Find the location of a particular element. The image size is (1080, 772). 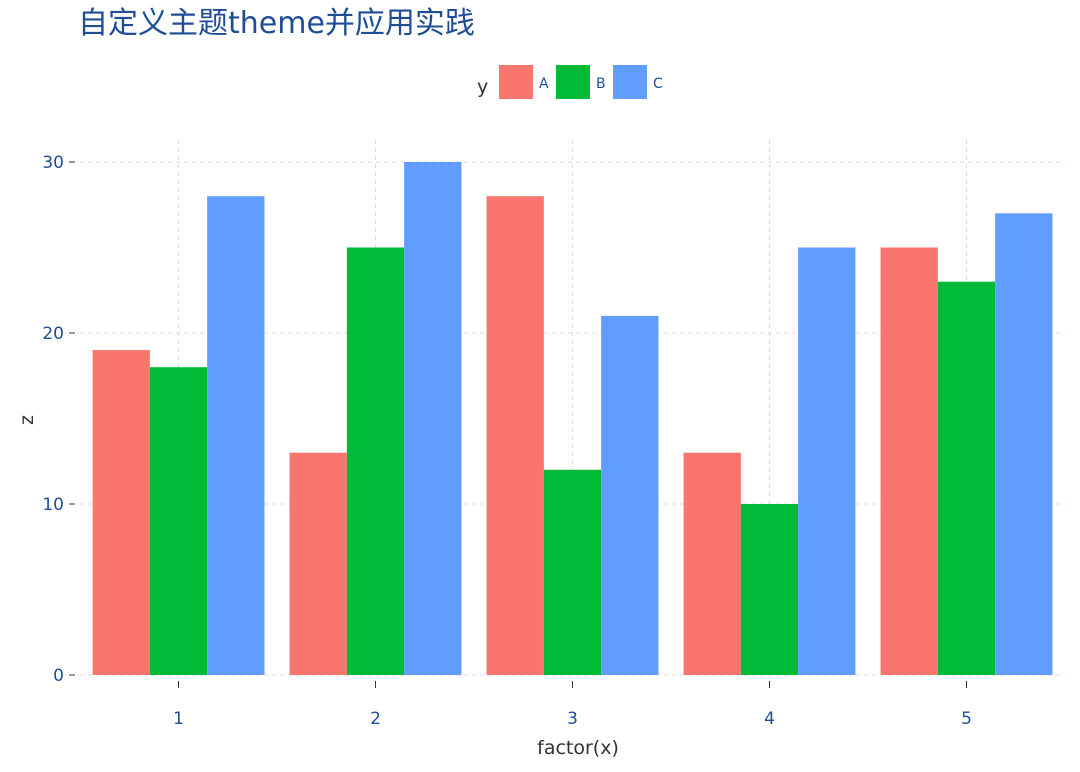

x-tick-label: 4 is located at coordinates (769, 719).